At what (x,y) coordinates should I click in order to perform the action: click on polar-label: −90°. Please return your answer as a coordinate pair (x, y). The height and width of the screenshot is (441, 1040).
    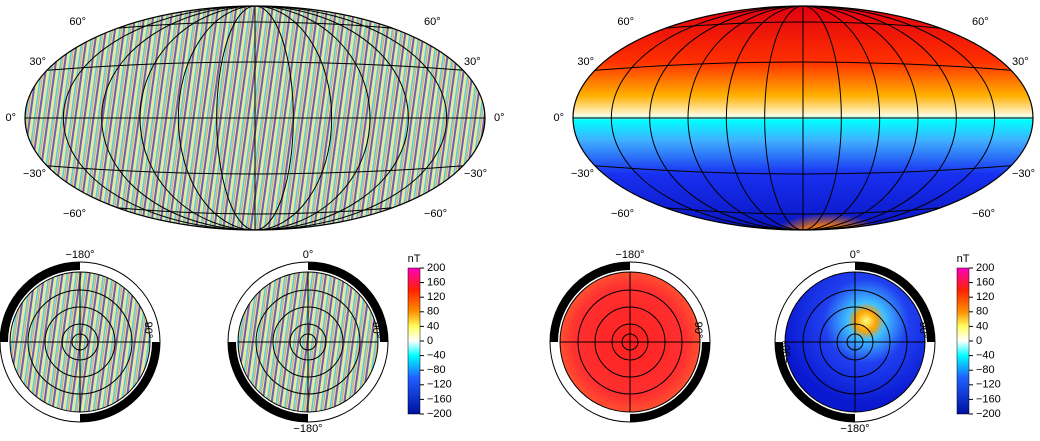
    Looking at the image, I should click on (787, 351).